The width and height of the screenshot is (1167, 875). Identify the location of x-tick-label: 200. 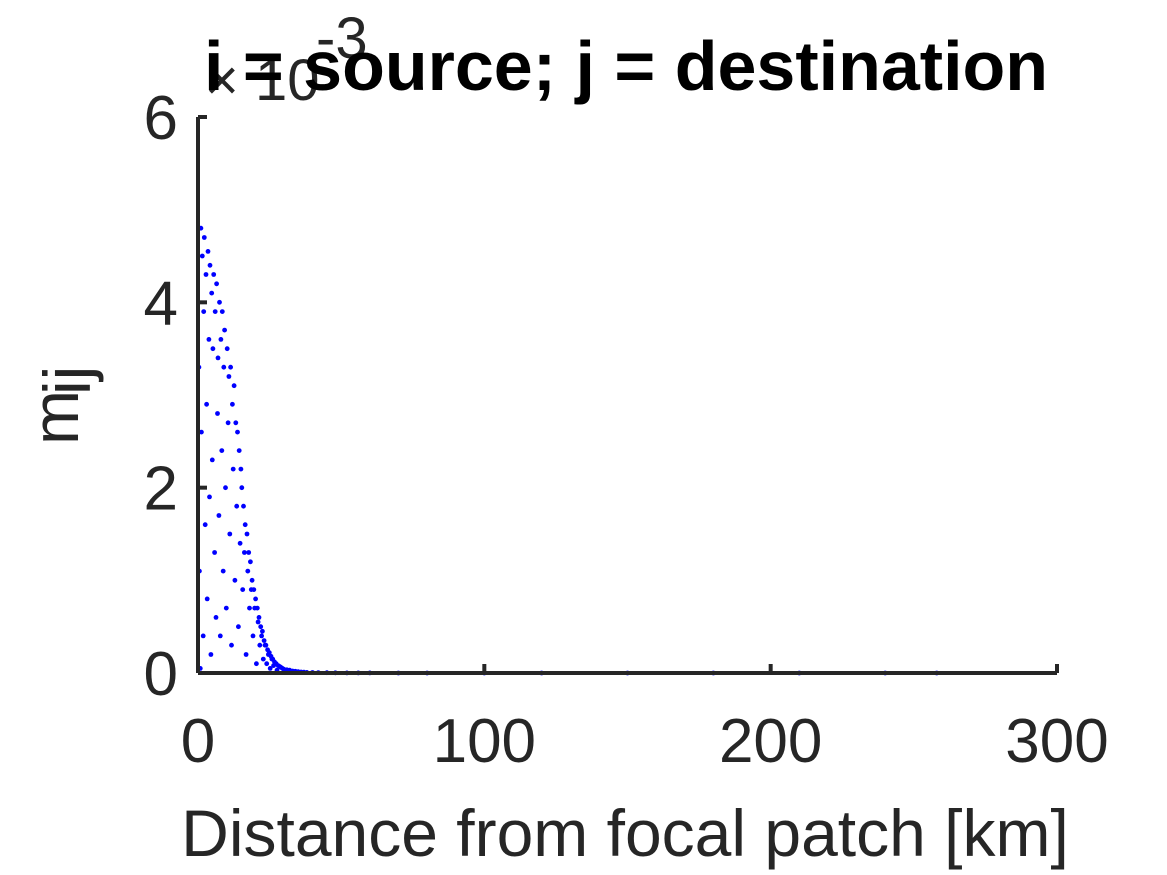
(770, 741).